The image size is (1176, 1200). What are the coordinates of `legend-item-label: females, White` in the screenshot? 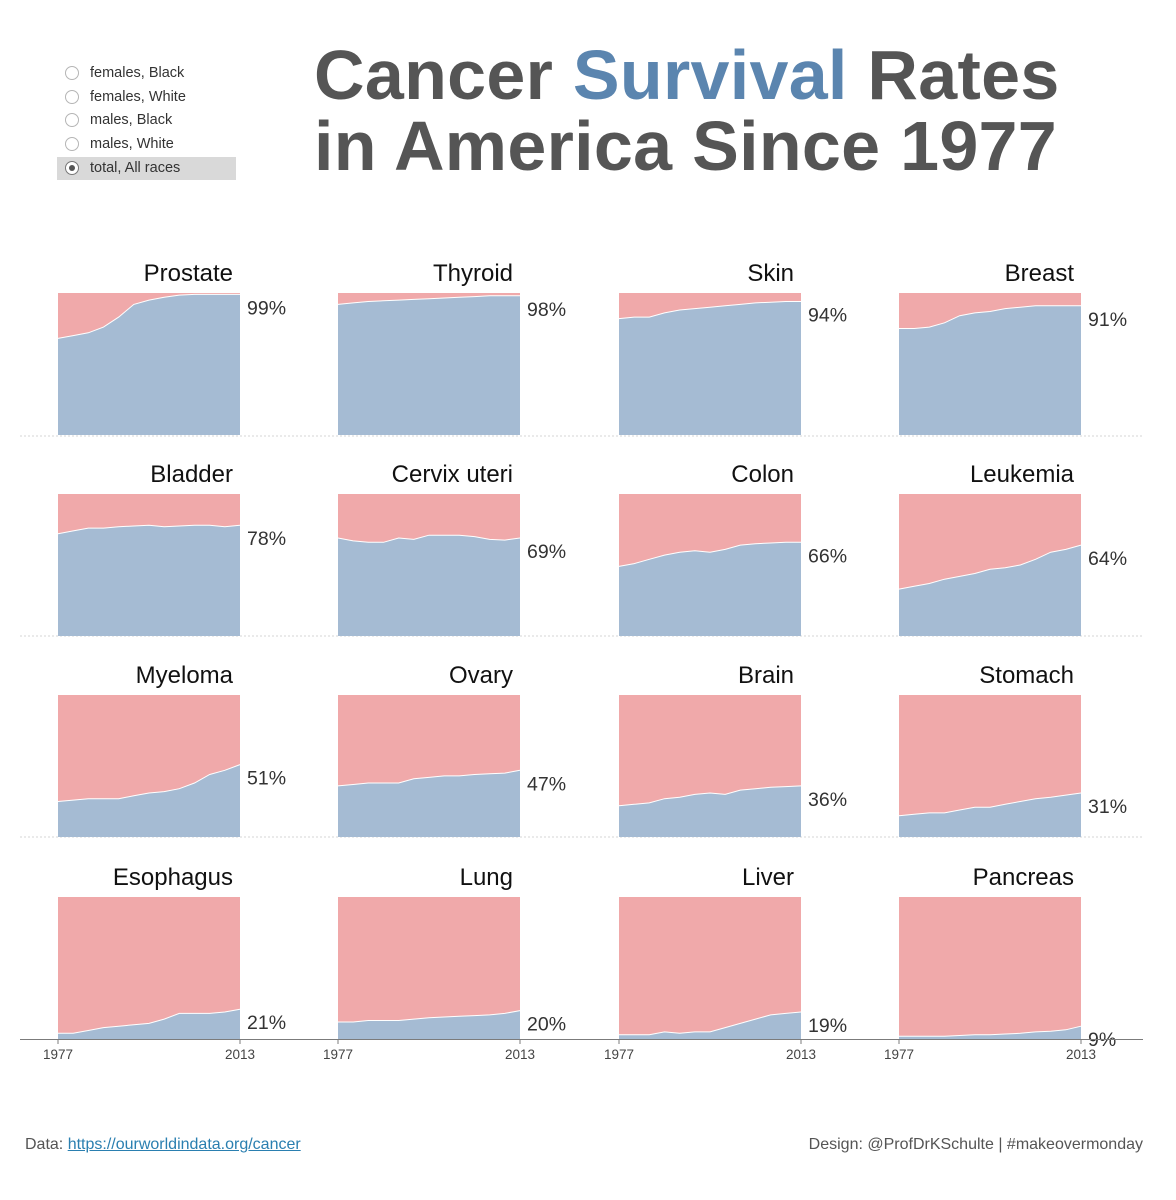 It's located at (138, 96).